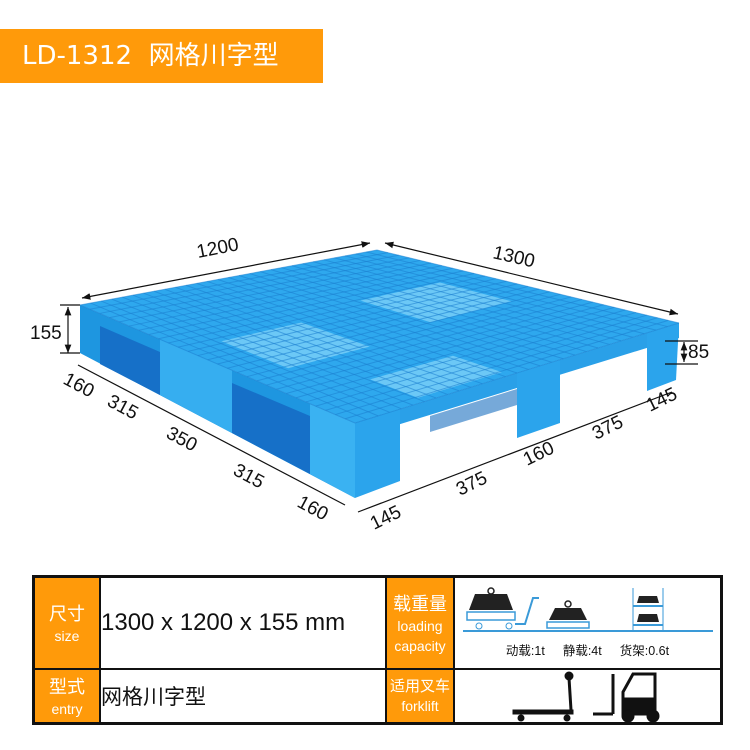 Image resolution: width=750 pixels, height=750 pixels. I want to click on entry-label: 型式 entry, so click(66, 695).